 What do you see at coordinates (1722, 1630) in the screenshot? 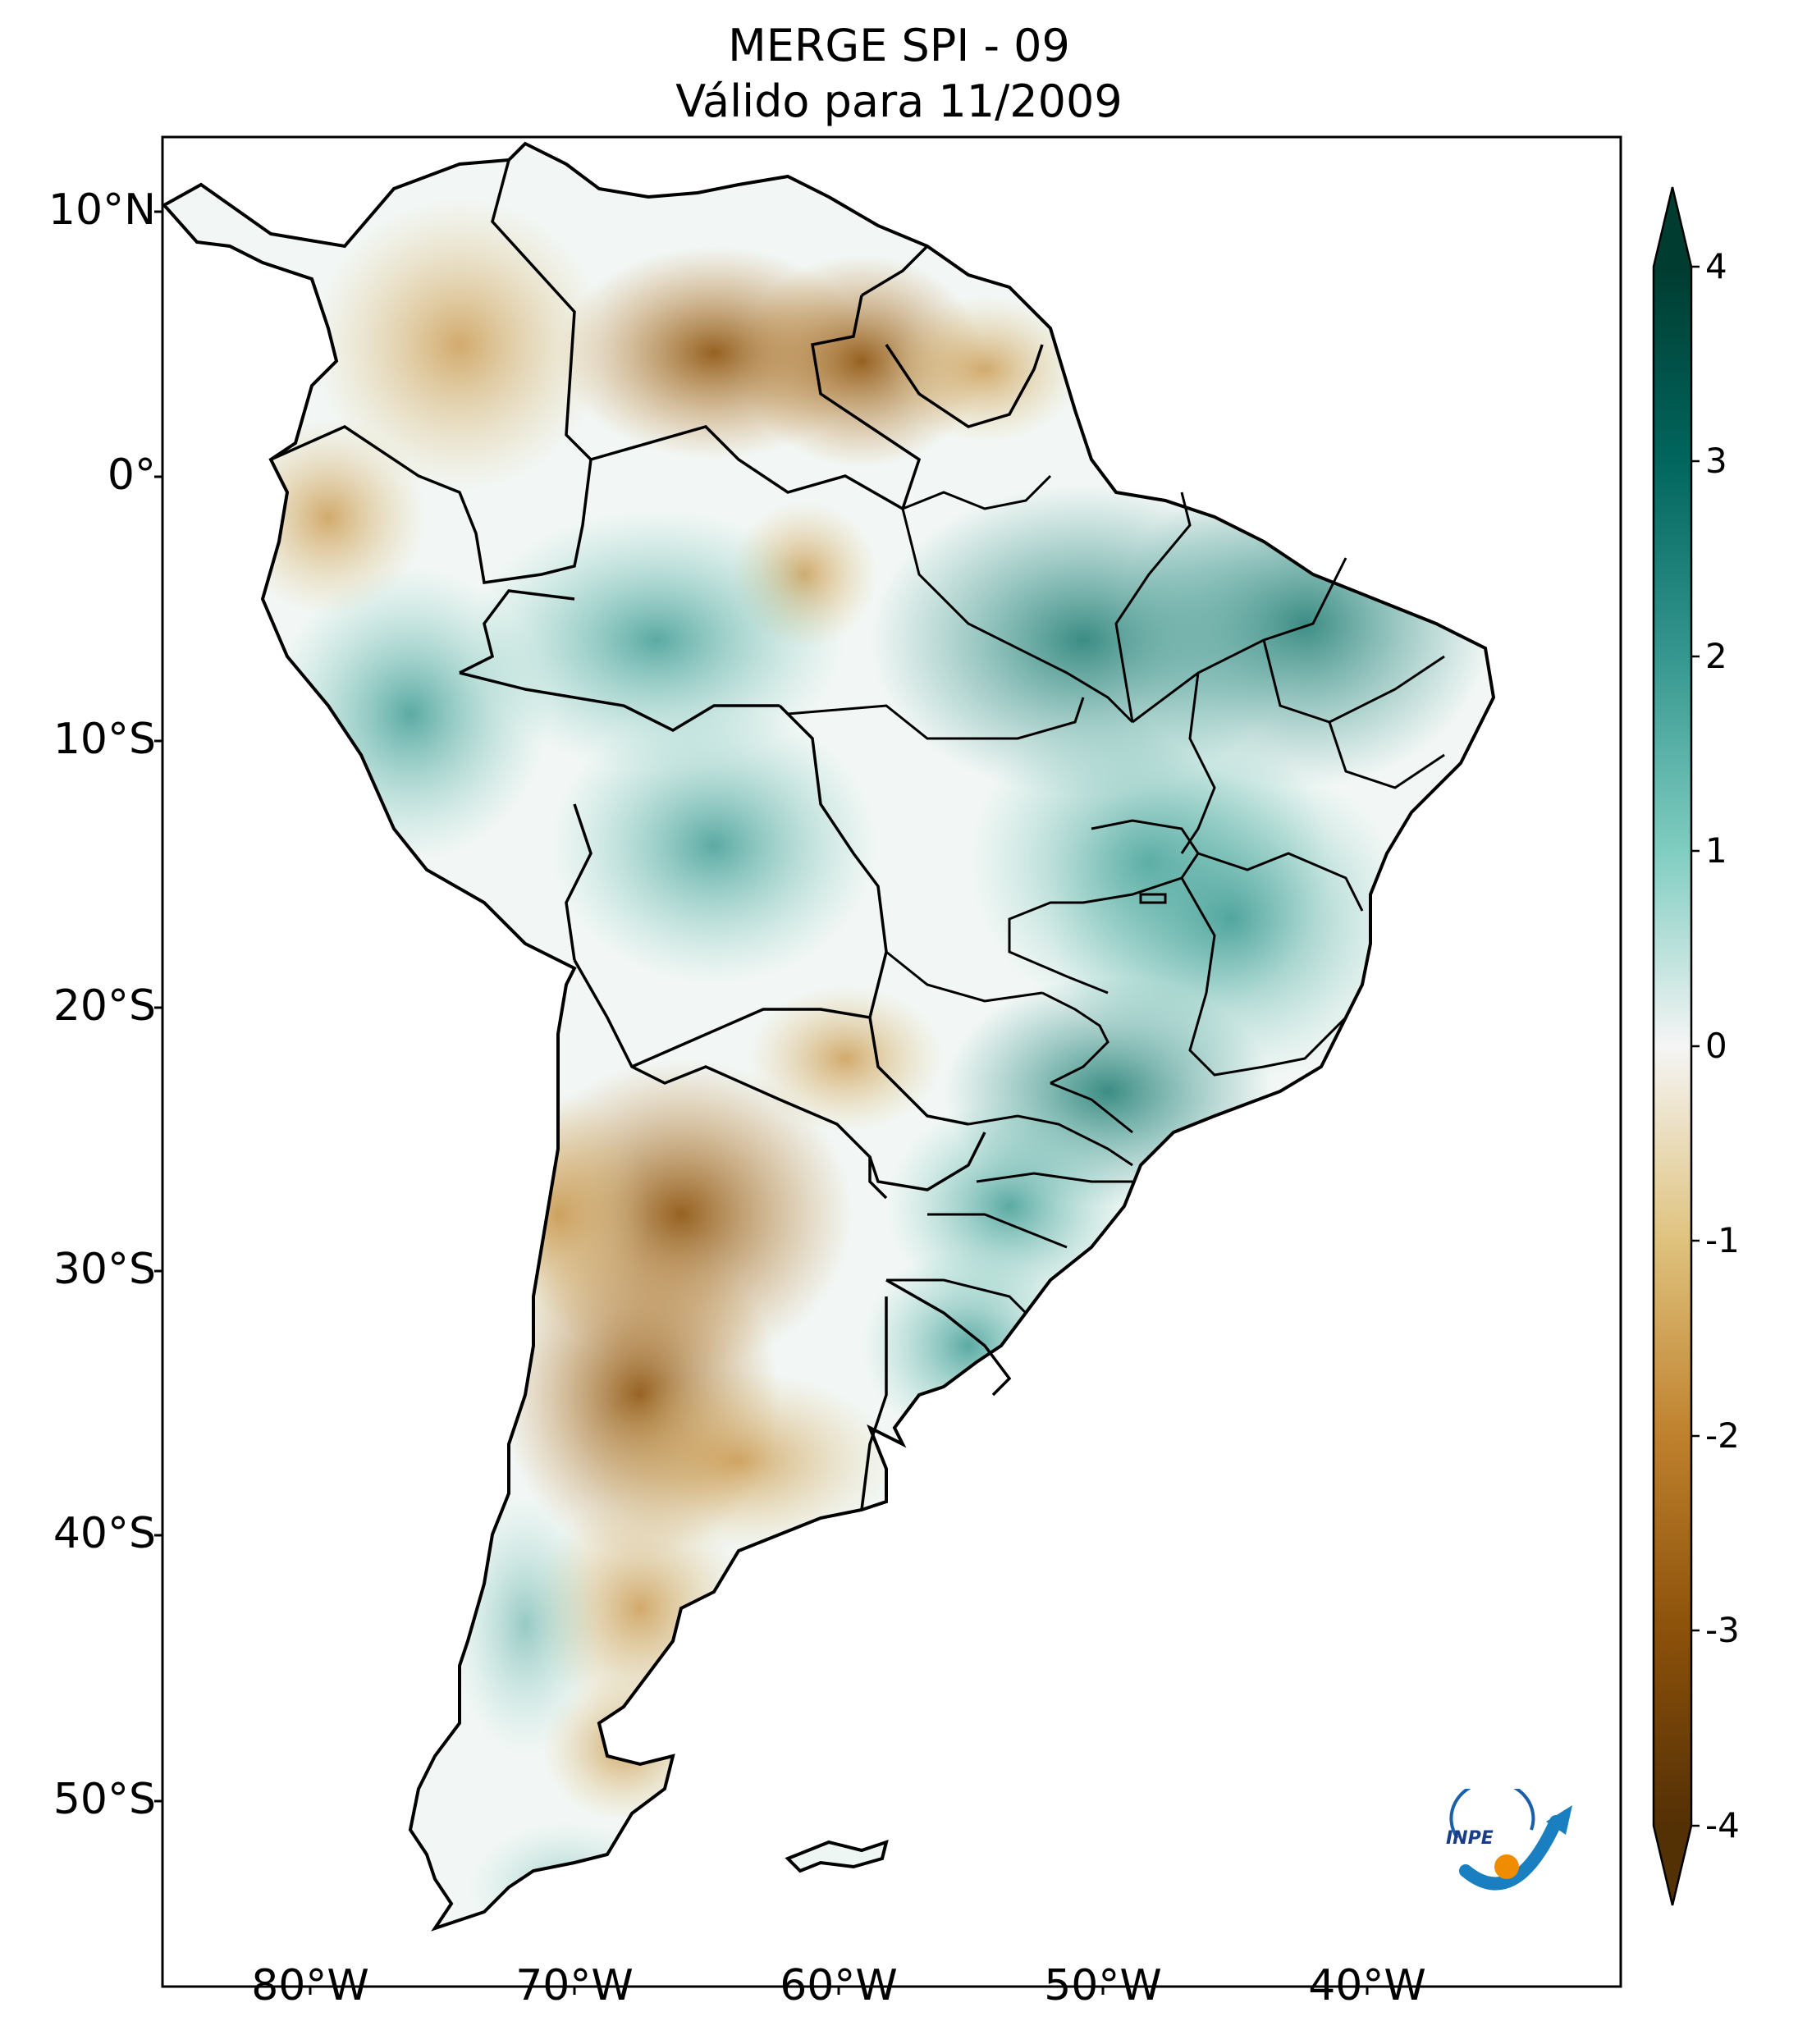
I see `colorbar-tick-label: -3` at bounding box center [1722, 1630].